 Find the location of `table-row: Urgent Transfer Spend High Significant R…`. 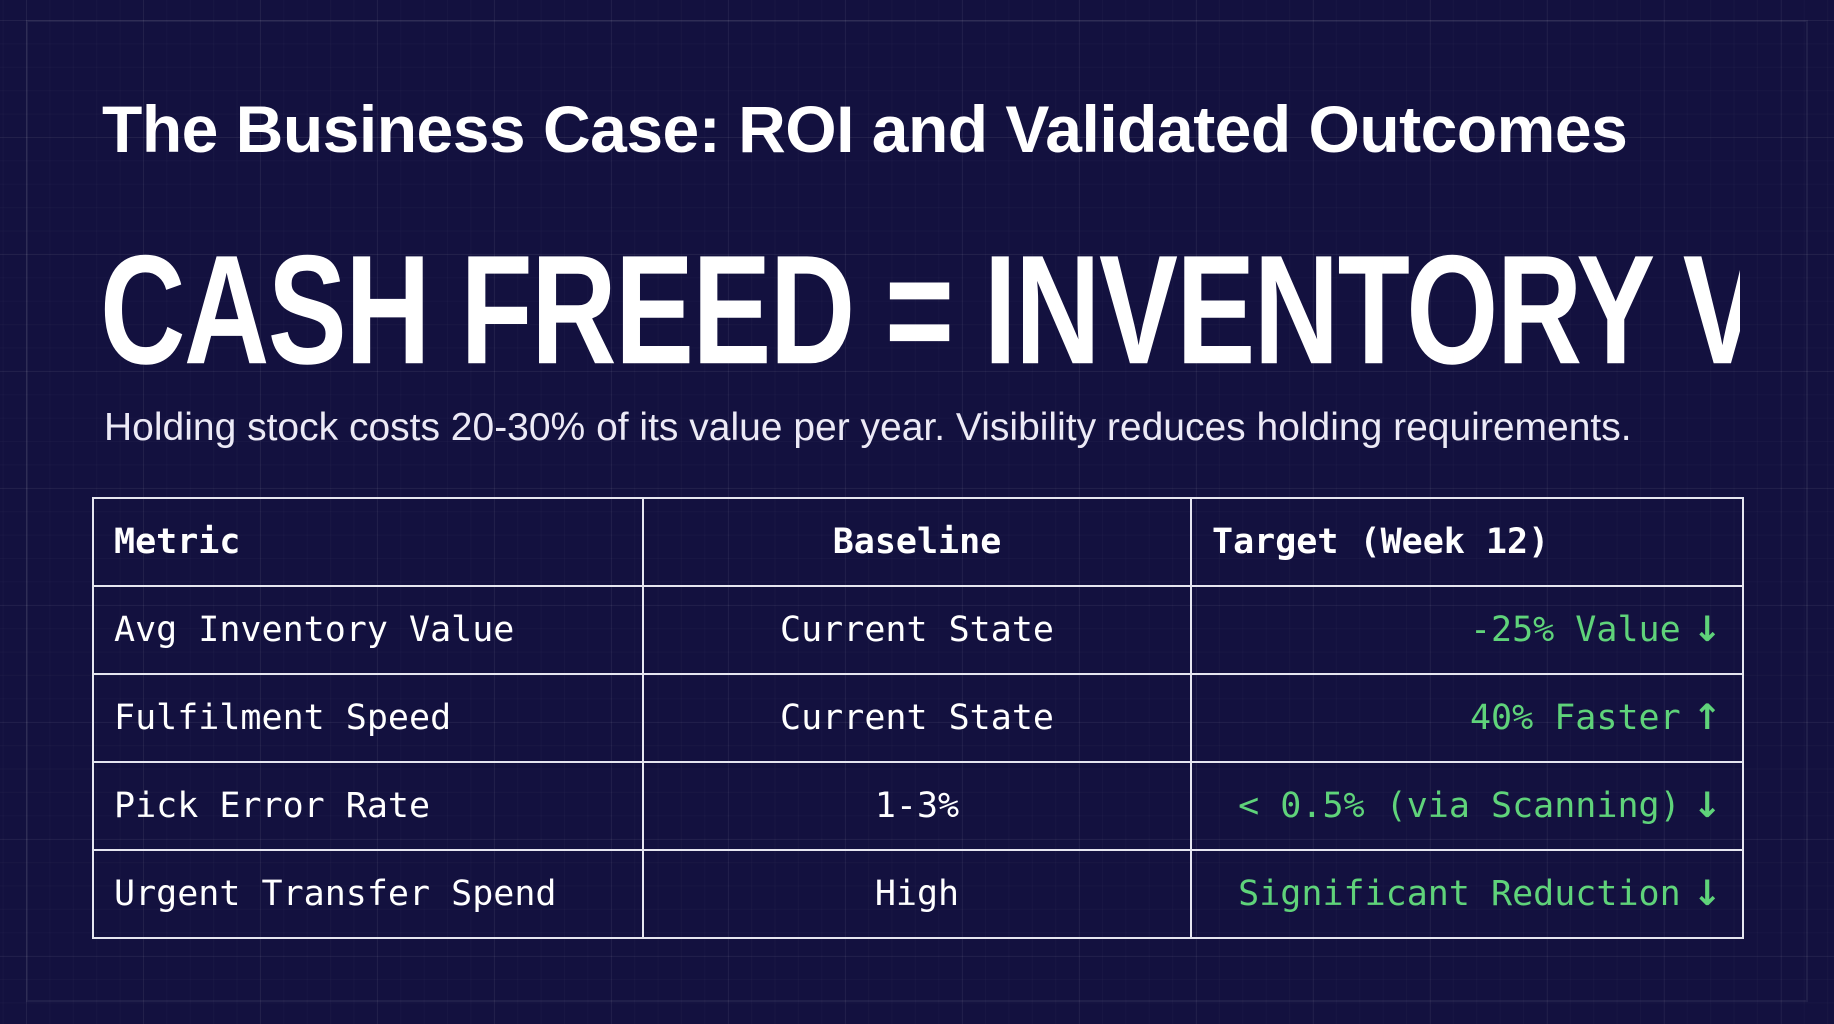

table-row: Urgent Transfer Spend High Significant R… is located at coordinates (918, 894).